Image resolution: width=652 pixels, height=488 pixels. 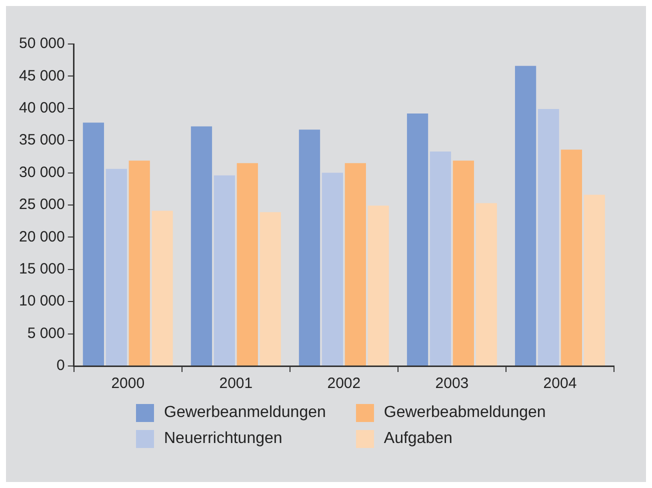 What do you see at coordinates (41, 43) in the screenshot?
I see `y-tick-label: 50 000` at bounding box center [41, 43].